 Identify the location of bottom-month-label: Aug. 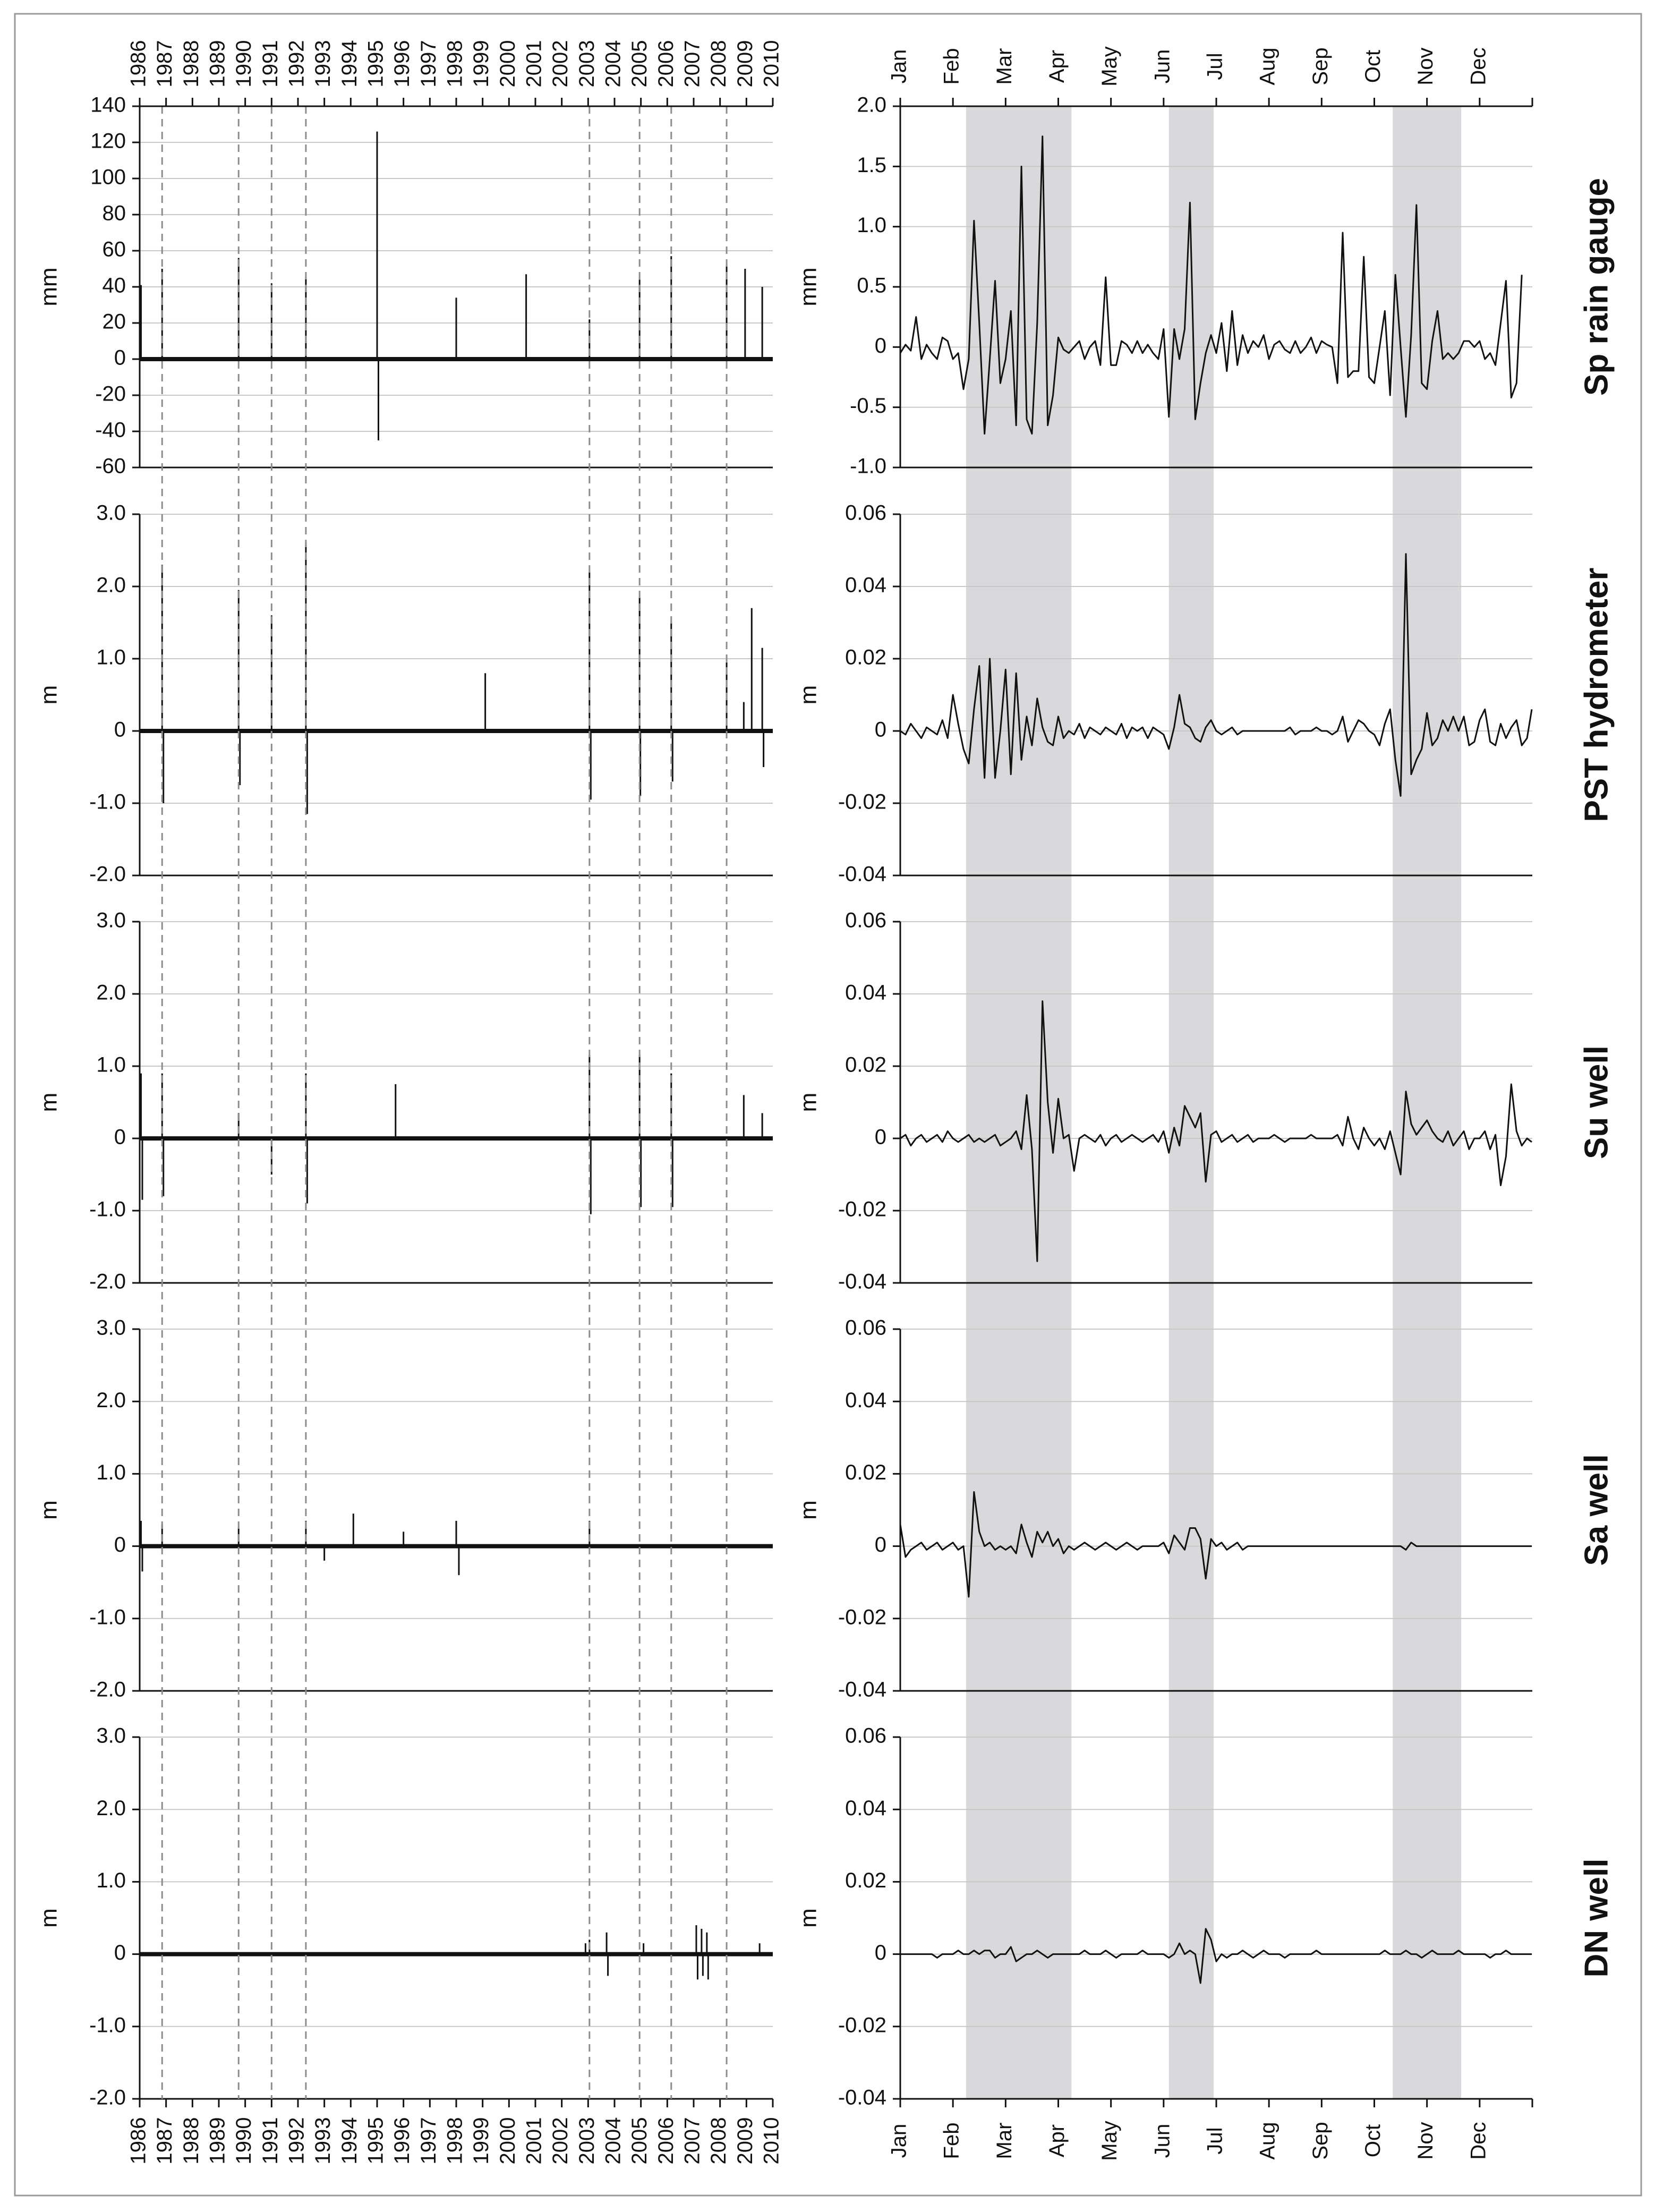
(1267, 2140).